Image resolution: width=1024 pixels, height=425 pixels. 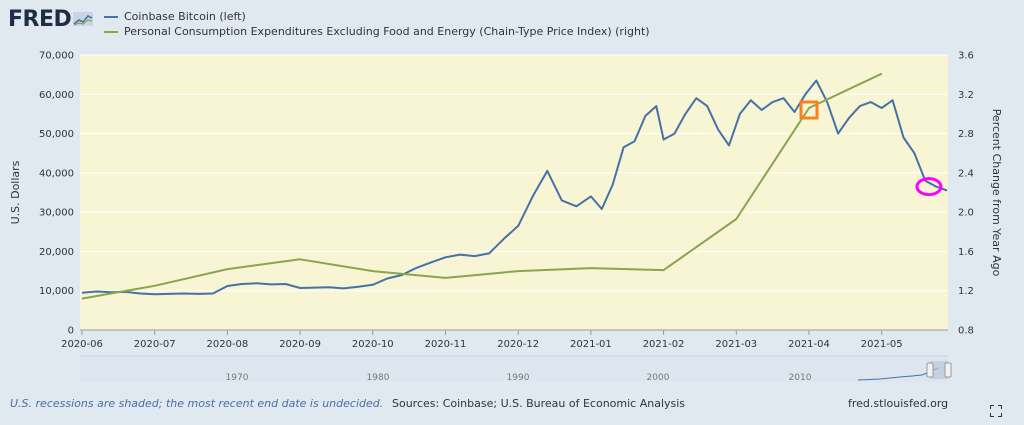 What do you see at coordinates (966, 173) in the screenshot?
I see `right-tick-label: 2.4` at bounding box center [966, 173].